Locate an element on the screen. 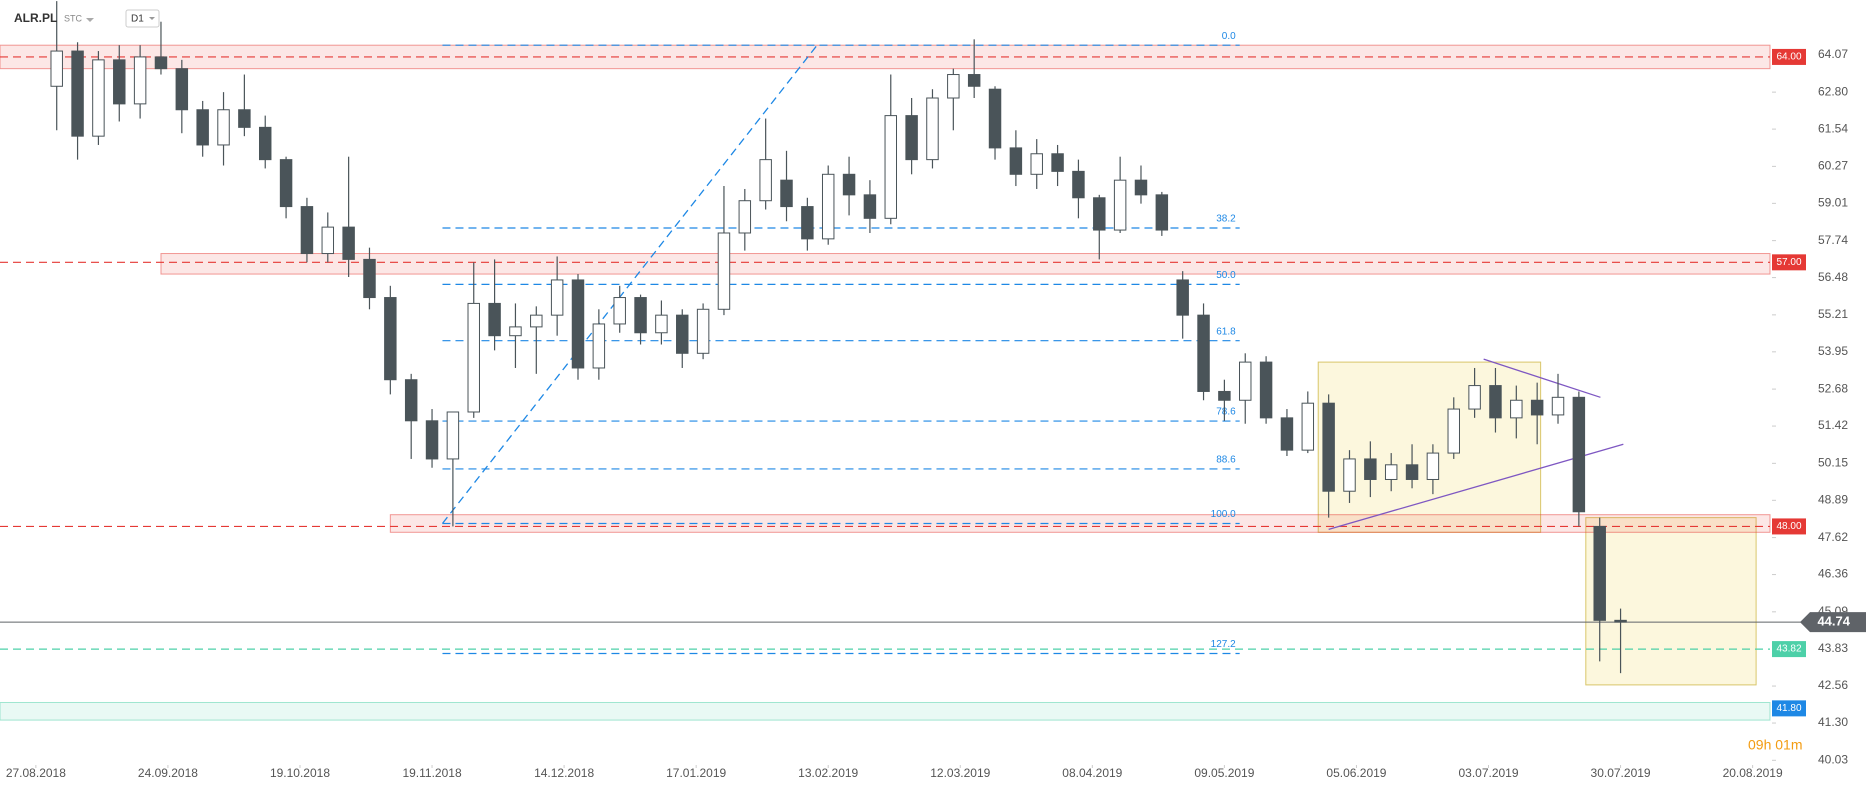 This screenshot has width=1866, height=788. x-tick-label: 20.08.2019 is located at coordinates (1753, 773).